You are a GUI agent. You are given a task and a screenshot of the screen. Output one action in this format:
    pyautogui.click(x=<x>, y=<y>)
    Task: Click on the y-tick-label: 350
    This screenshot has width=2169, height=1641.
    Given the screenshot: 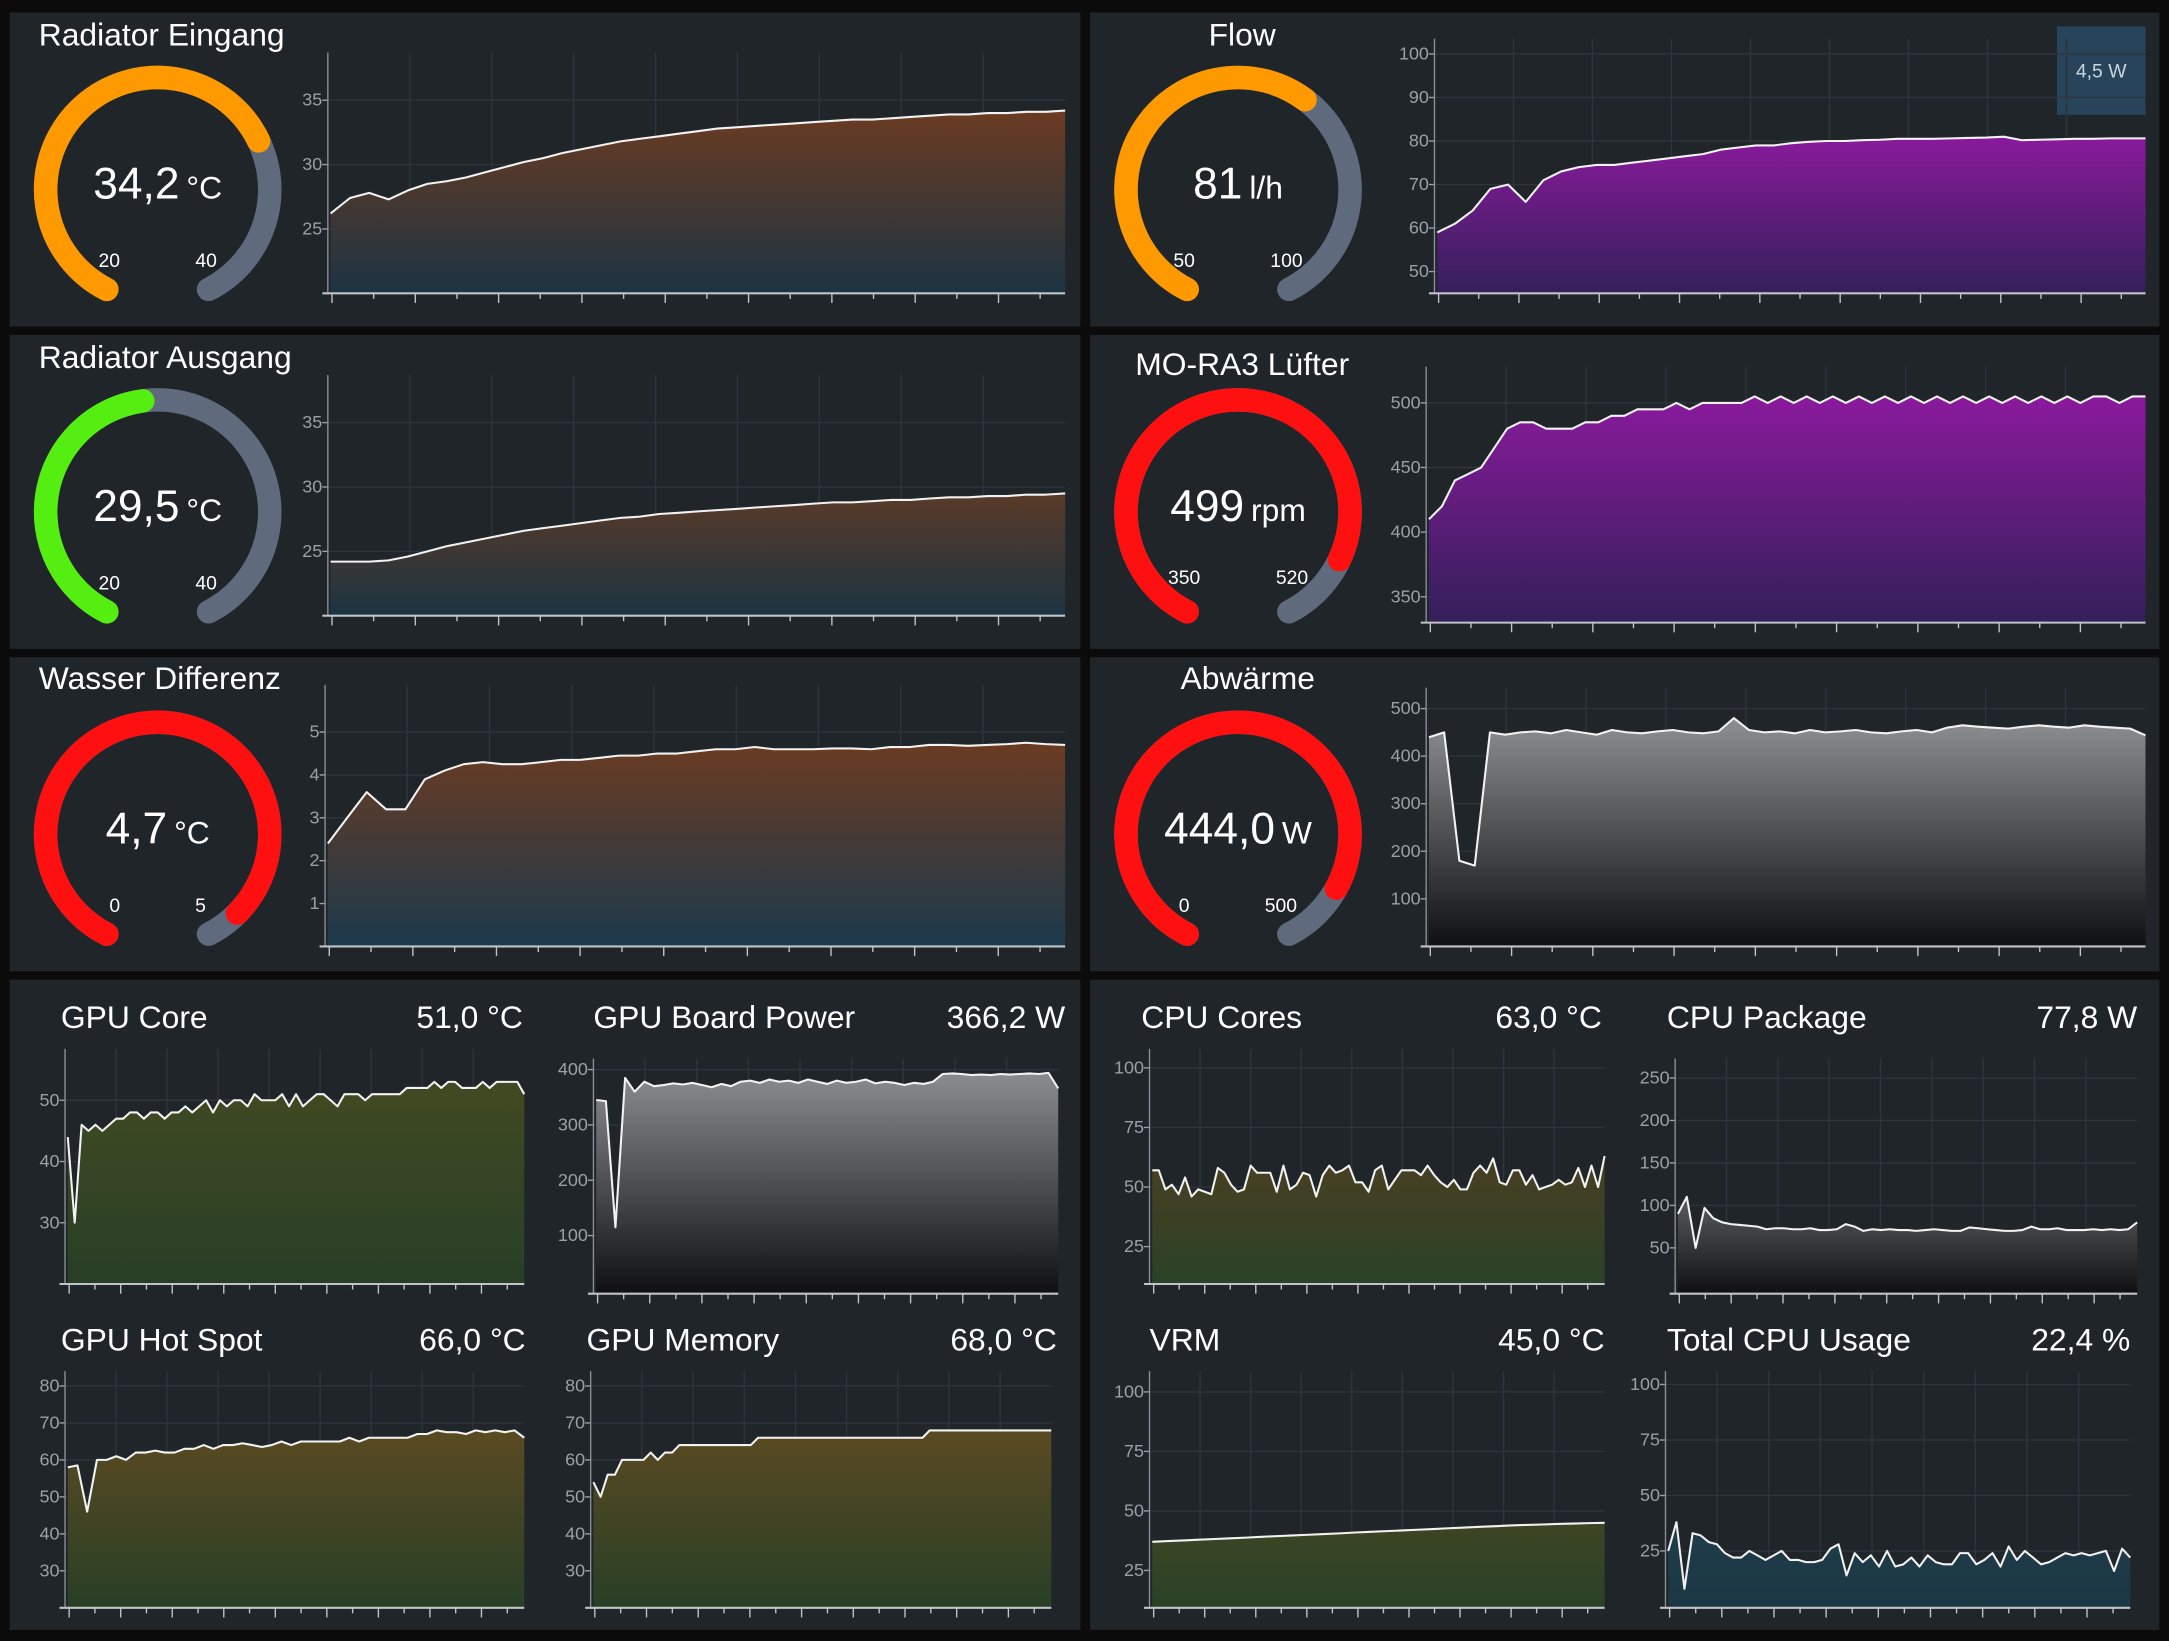 What is the action you would take?
    pyautogui.click(x=1406, y=596)
    